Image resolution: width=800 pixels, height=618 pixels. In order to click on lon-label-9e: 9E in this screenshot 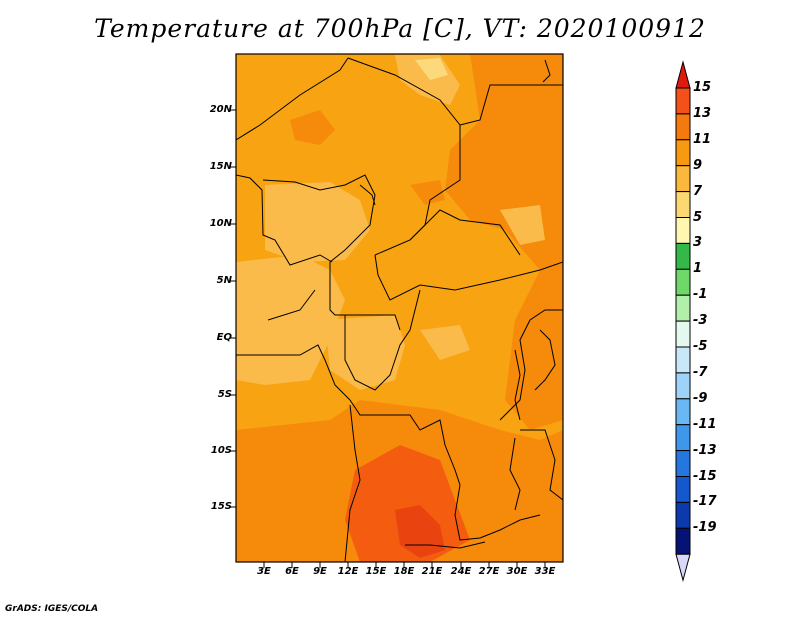, I will do `click(320, 571)`.